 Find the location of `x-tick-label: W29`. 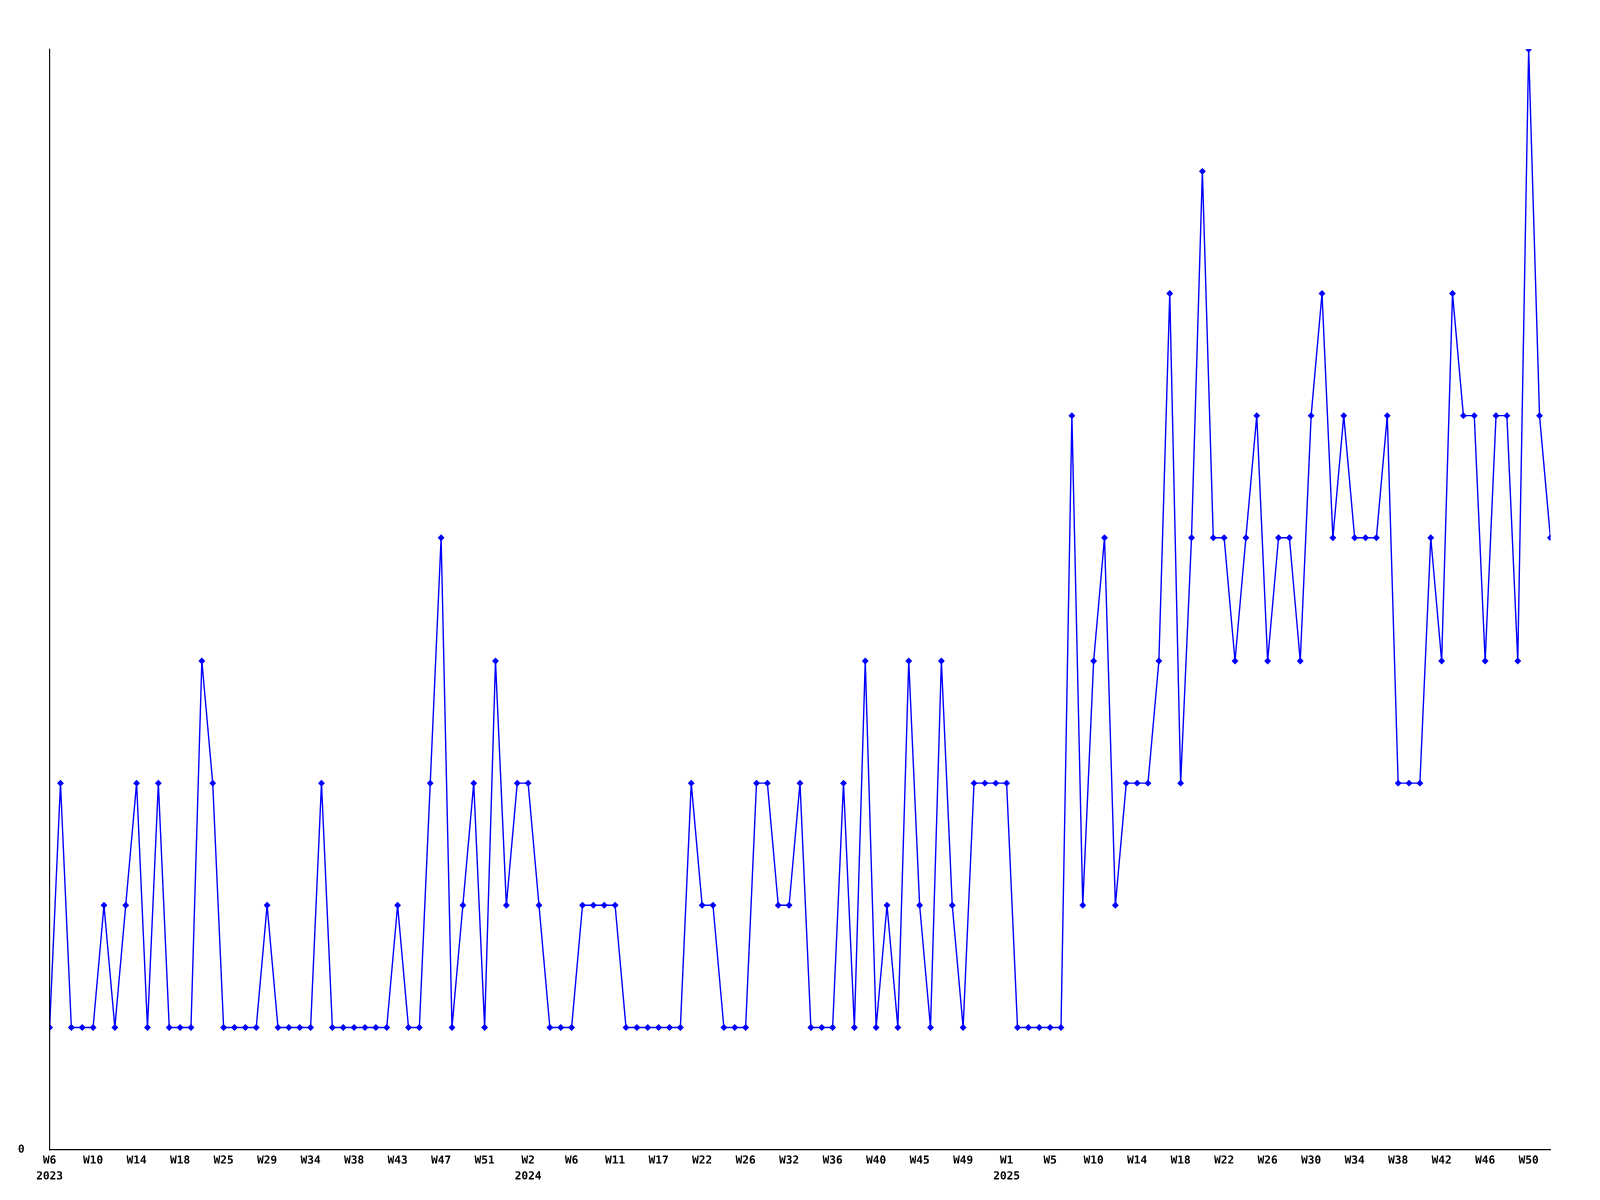

x-tick-label: W29 is located at coordinates (267, 1159).